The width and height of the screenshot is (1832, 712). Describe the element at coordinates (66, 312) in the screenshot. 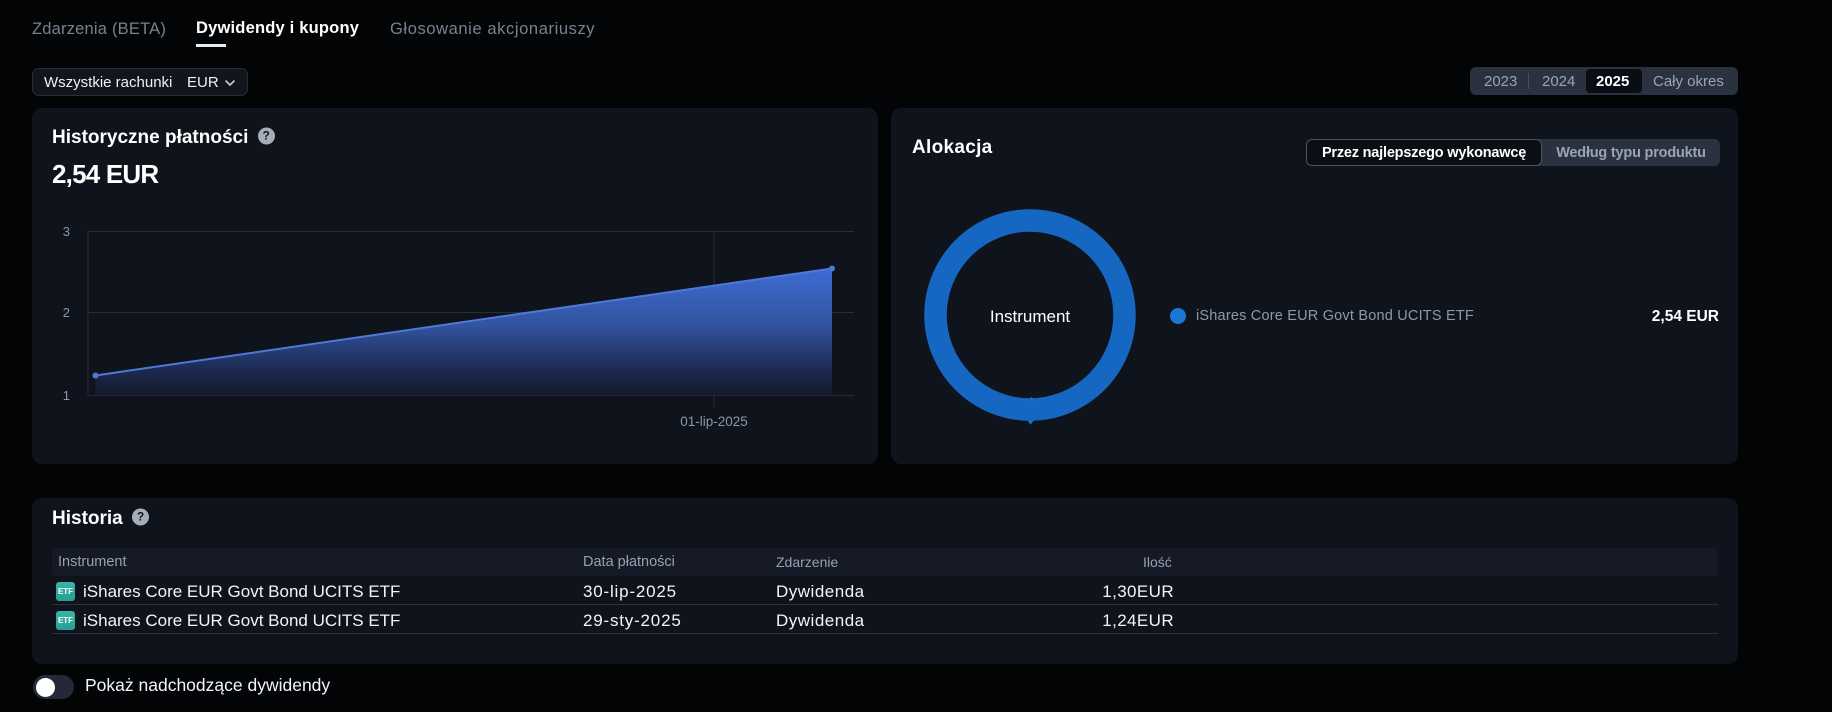

I see `svg-text: 2` at that location.